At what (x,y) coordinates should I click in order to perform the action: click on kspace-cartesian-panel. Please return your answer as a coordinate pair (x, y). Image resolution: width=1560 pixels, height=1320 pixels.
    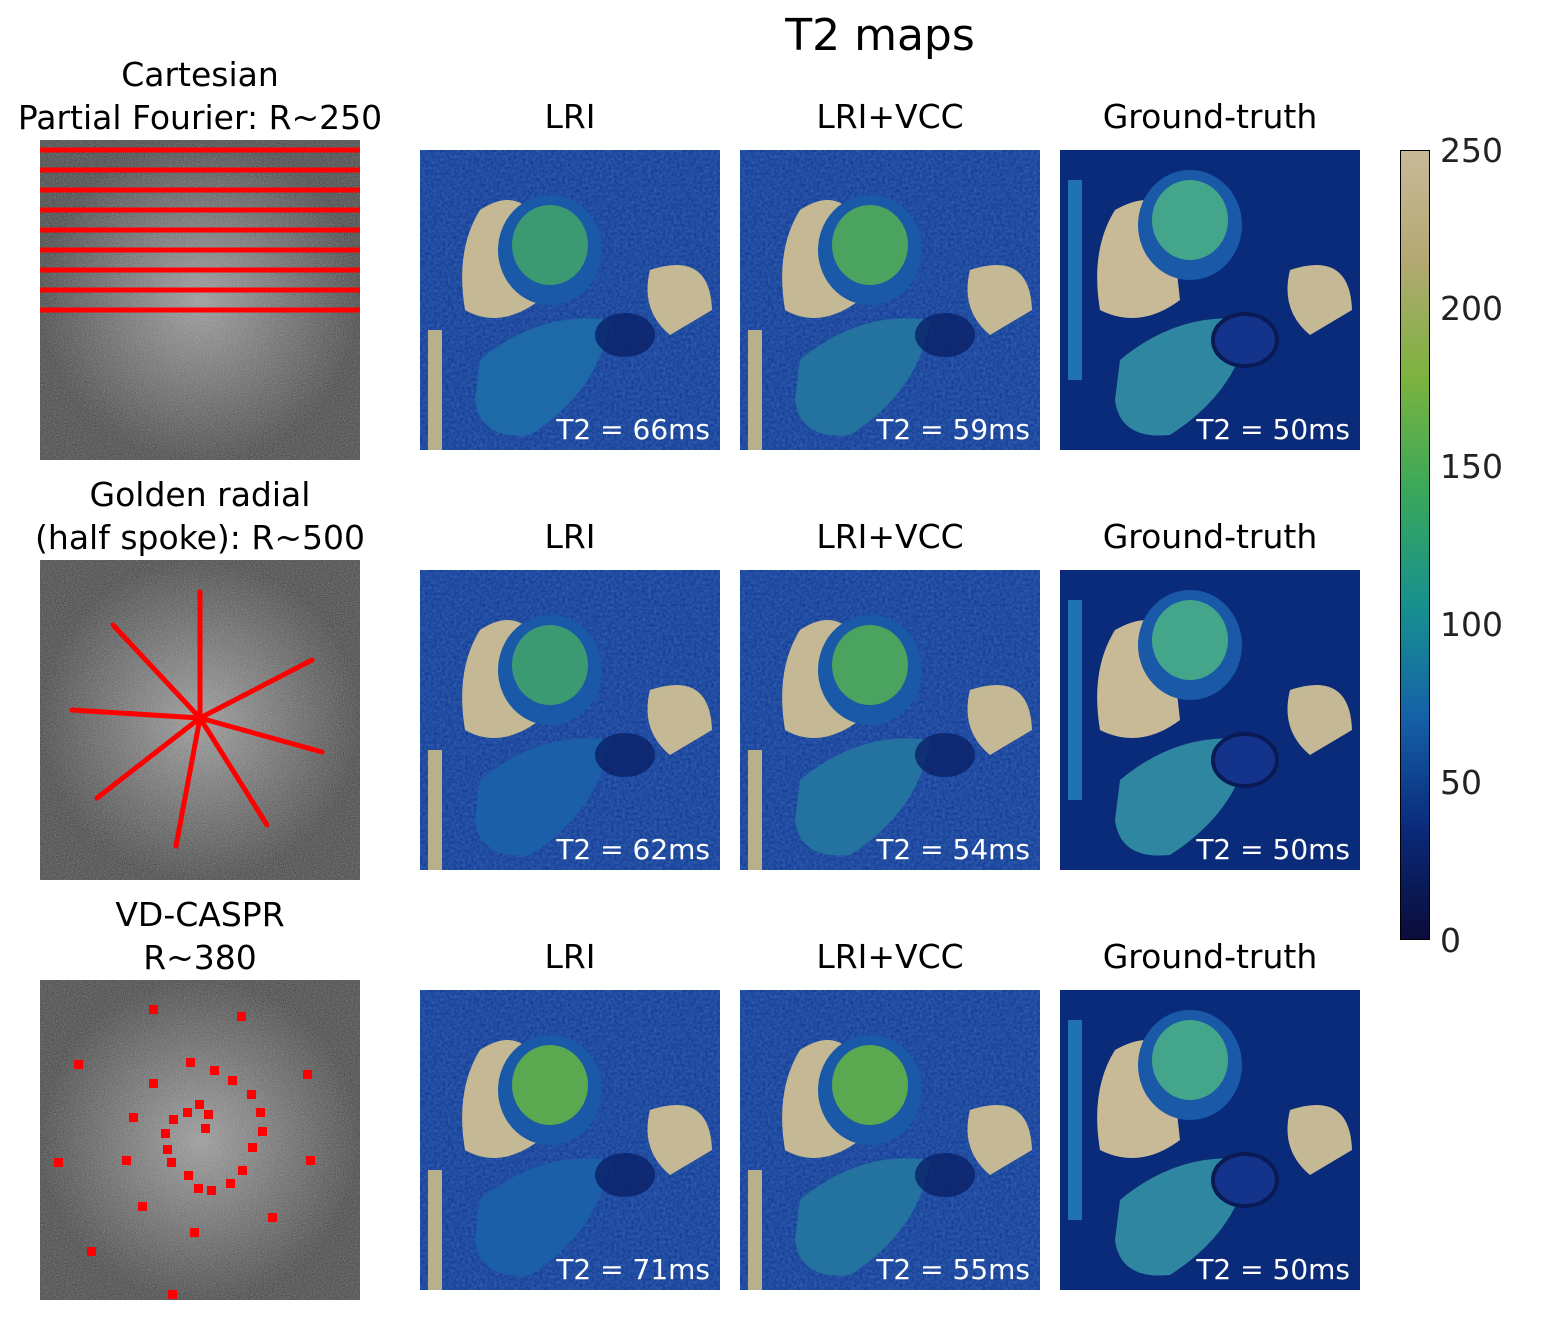
    Looking at the image, I should click on (200, 300).